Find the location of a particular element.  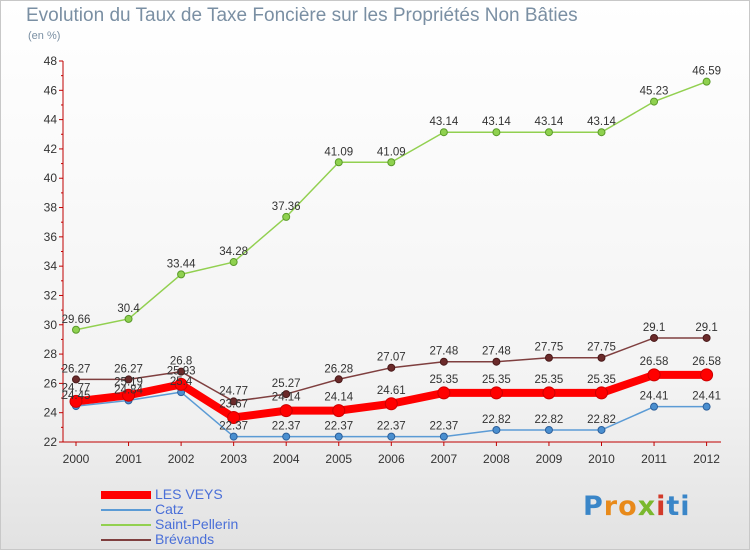

logo-letter: r is located at coordinates (611, 506).